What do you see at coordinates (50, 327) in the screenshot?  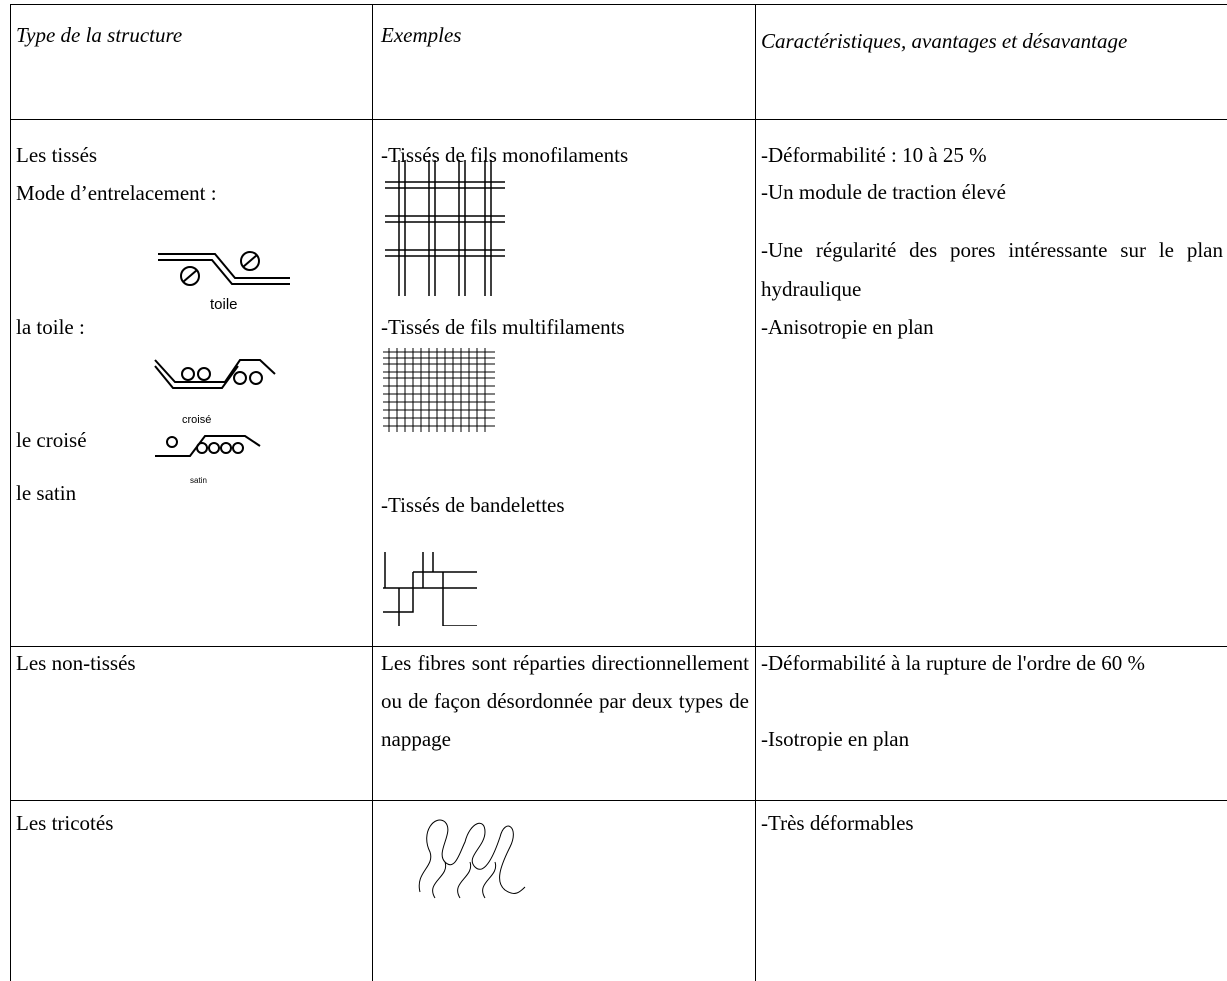 I see `mode-label: la toile :` at bounding box center [50, 327].